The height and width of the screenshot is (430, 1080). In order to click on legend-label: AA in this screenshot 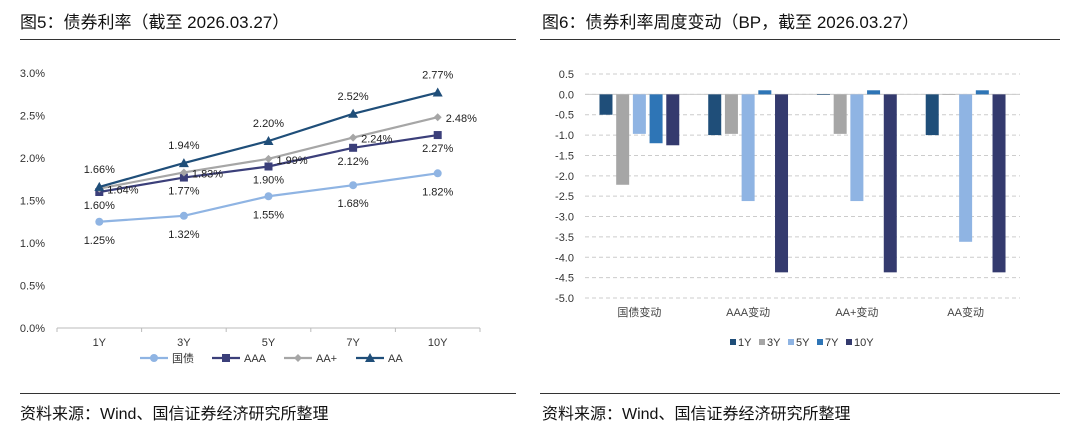, I will do `click(395, 359)`.